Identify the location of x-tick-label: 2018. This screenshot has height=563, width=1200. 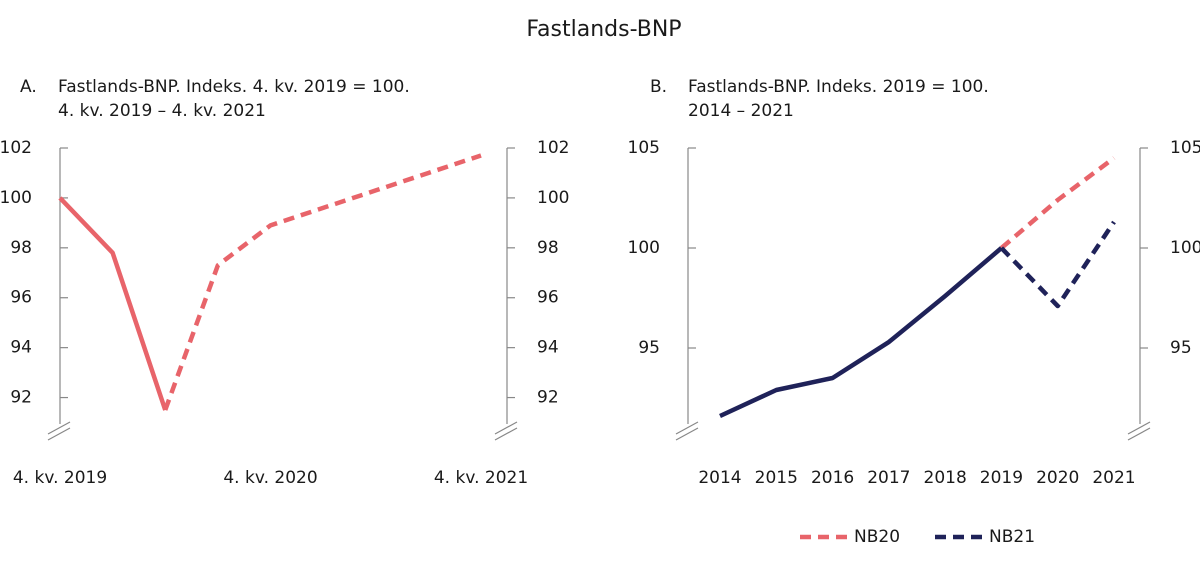
(945, 478).